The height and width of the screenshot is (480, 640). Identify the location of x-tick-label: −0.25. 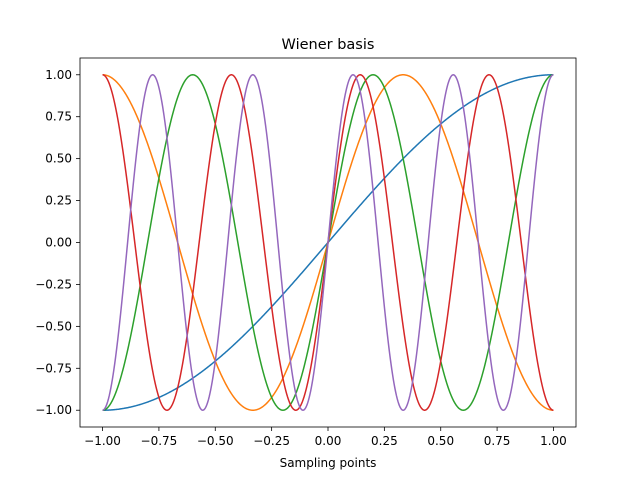
(271, 441).